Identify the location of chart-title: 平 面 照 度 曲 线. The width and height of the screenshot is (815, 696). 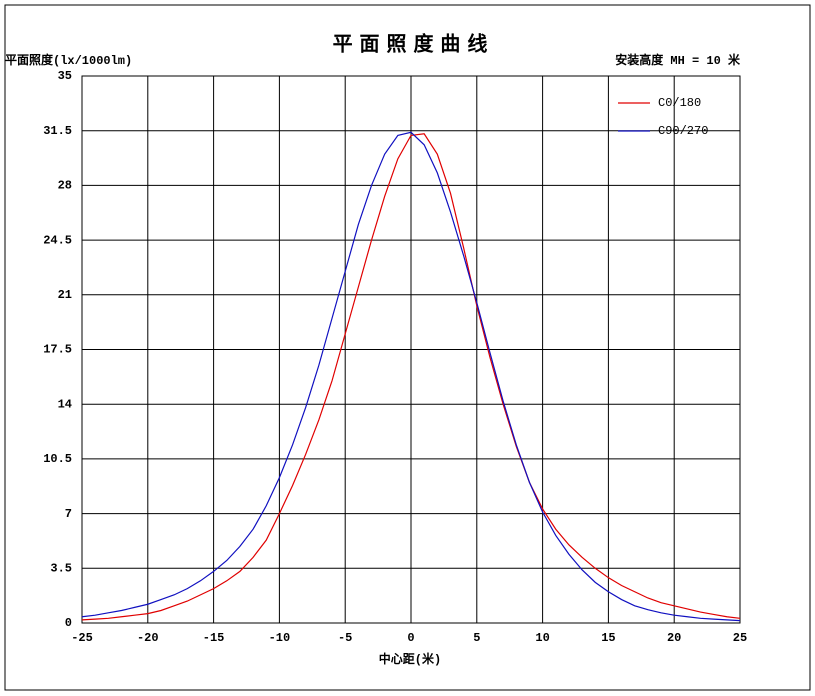
(410, 44).